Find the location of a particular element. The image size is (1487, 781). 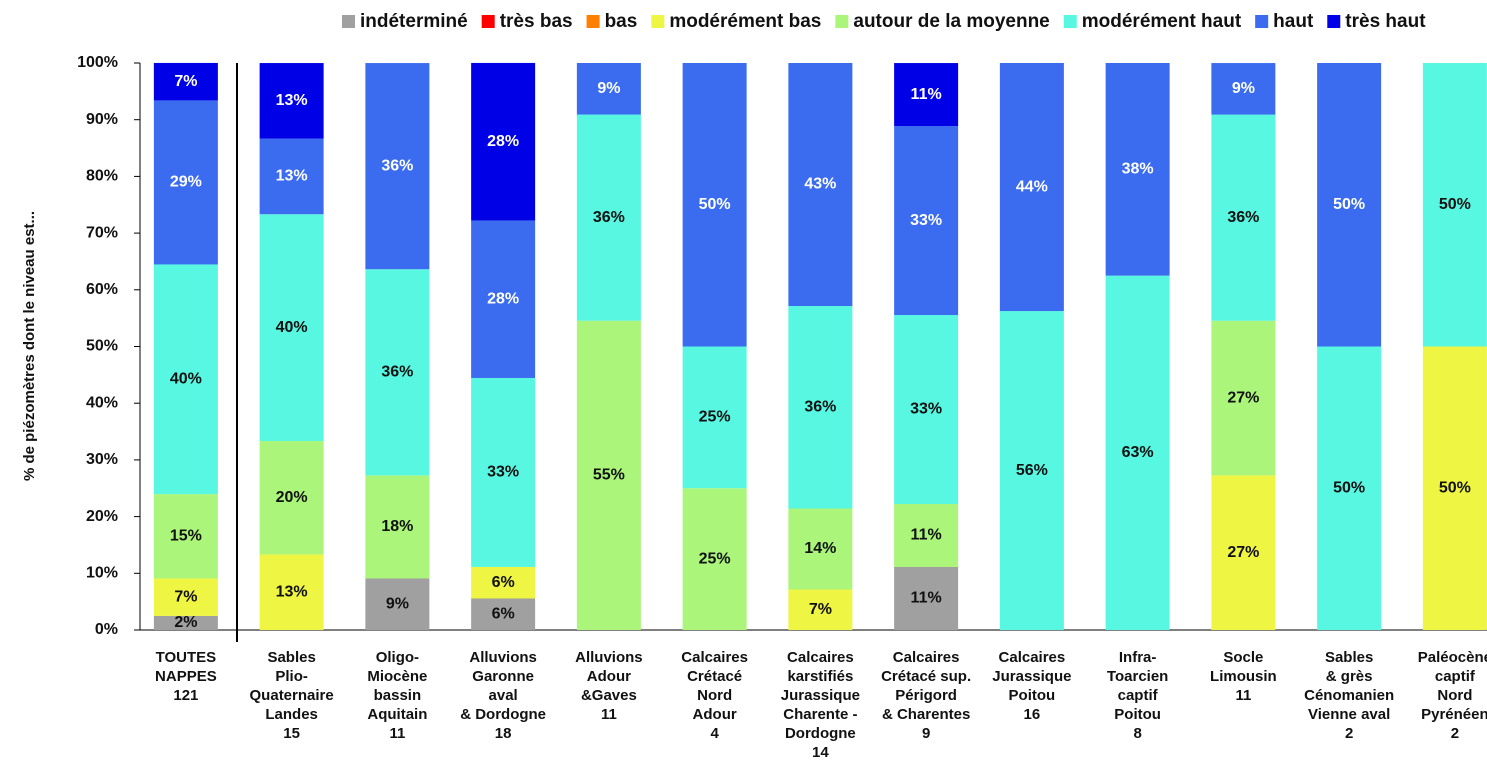

x-tick-label: Miocène is located at coordinates (397, 676).